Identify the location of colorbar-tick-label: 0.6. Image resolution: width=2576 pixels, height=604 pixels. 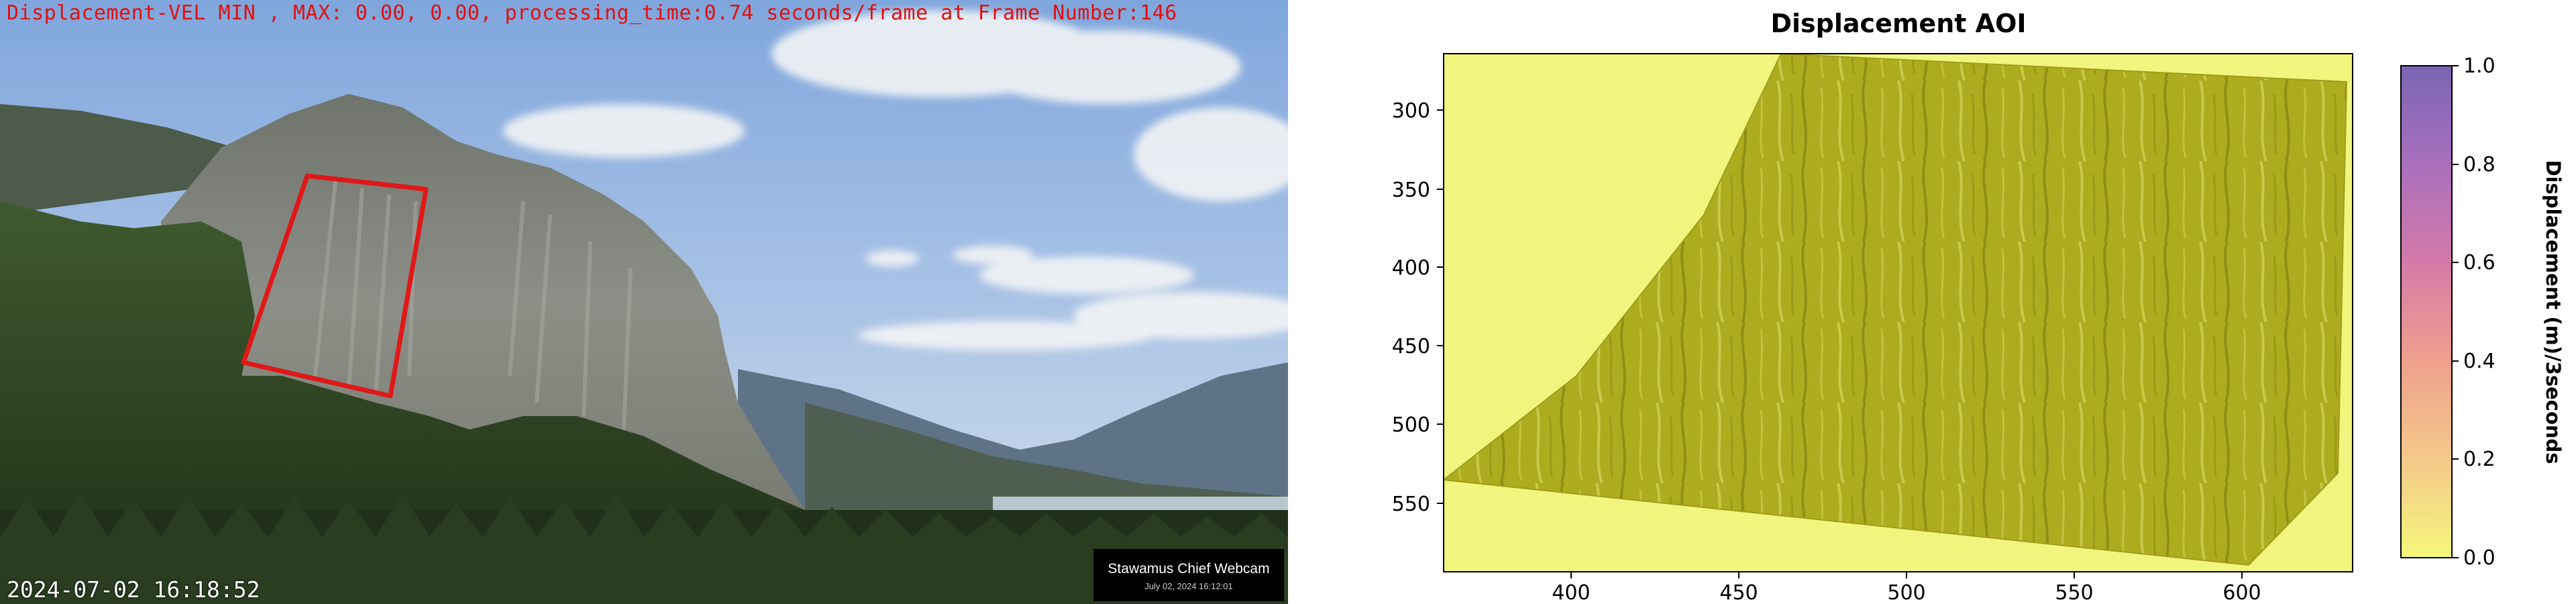
(2479, 262).